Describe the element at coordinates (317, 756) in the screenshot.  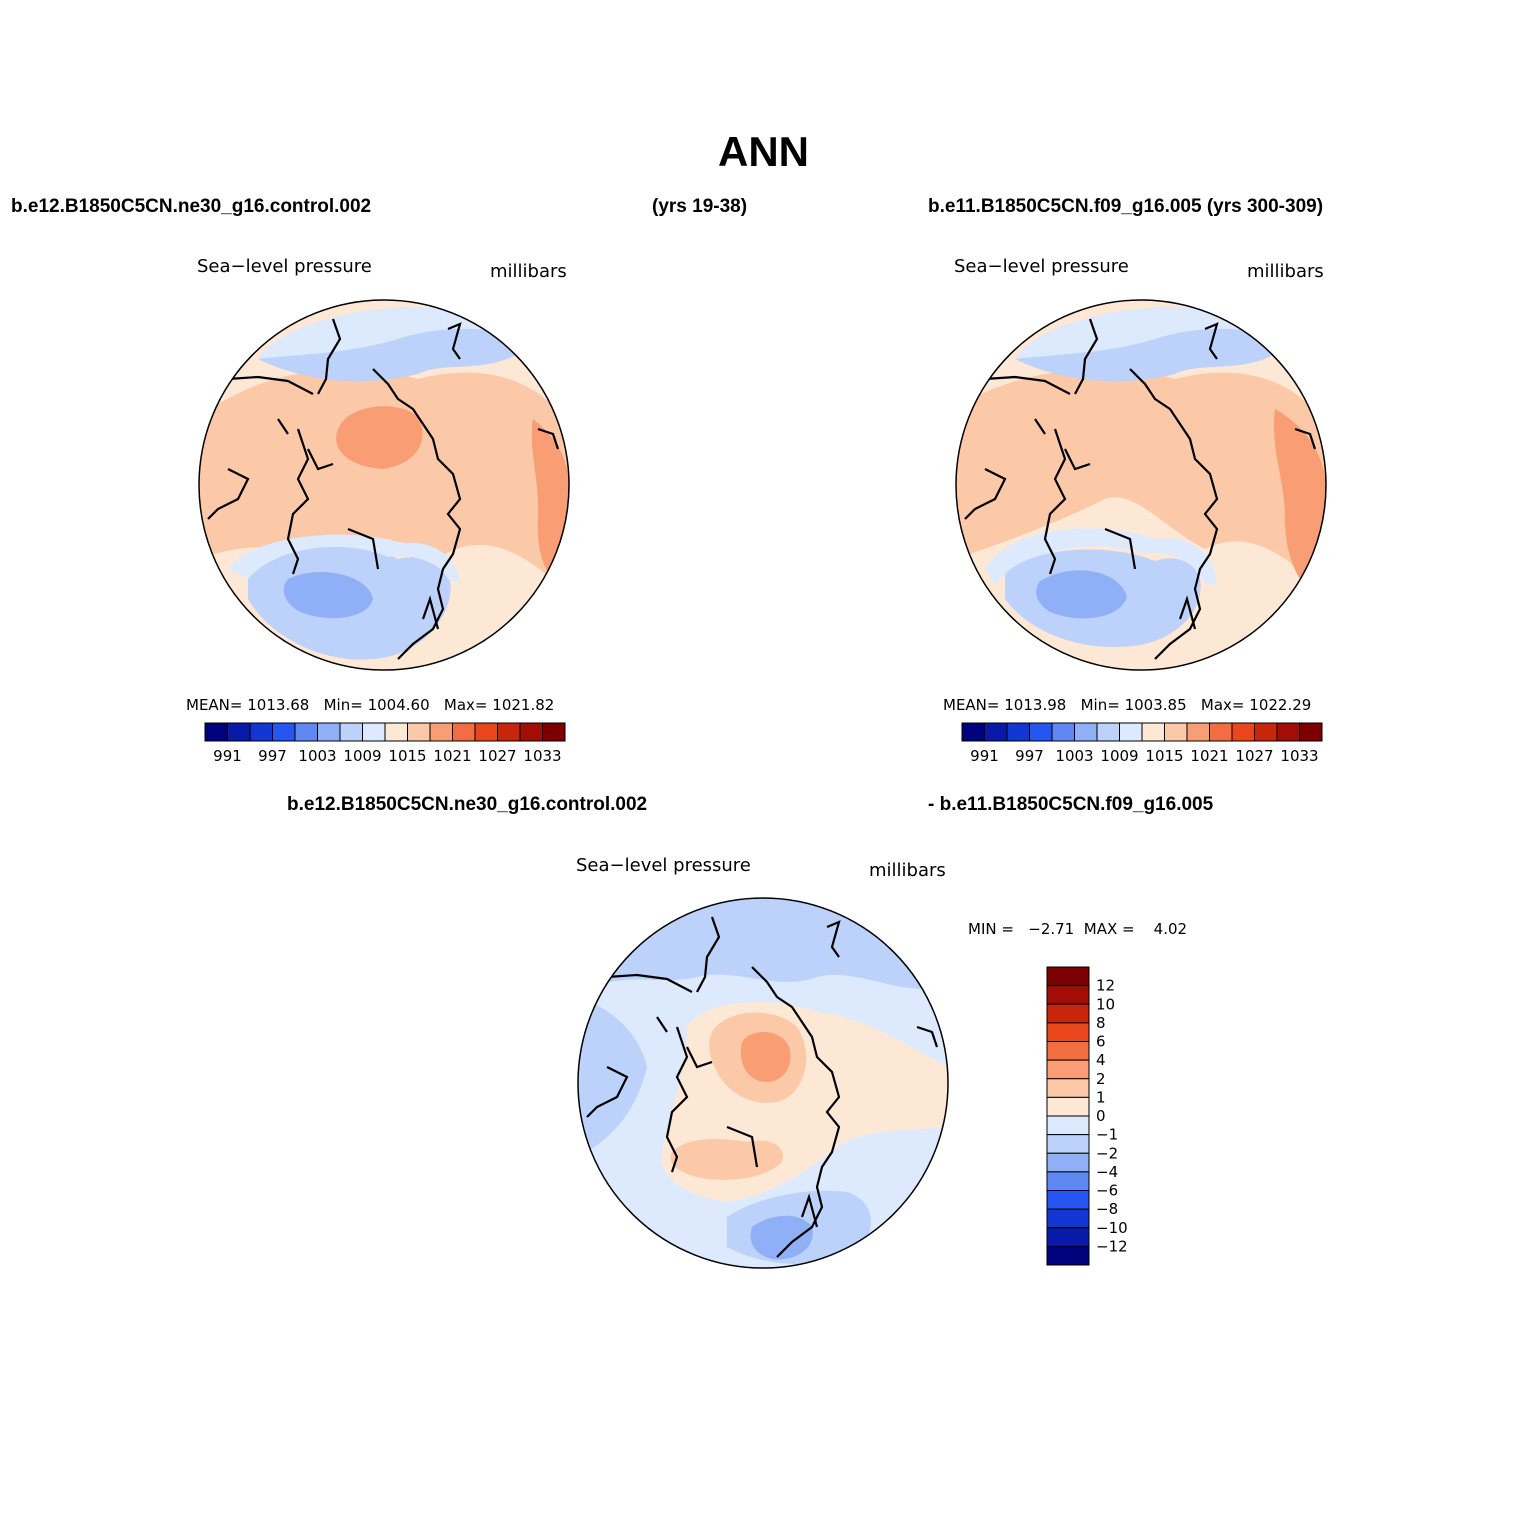
I see `colorbar-tick-label: 1003` at that location.